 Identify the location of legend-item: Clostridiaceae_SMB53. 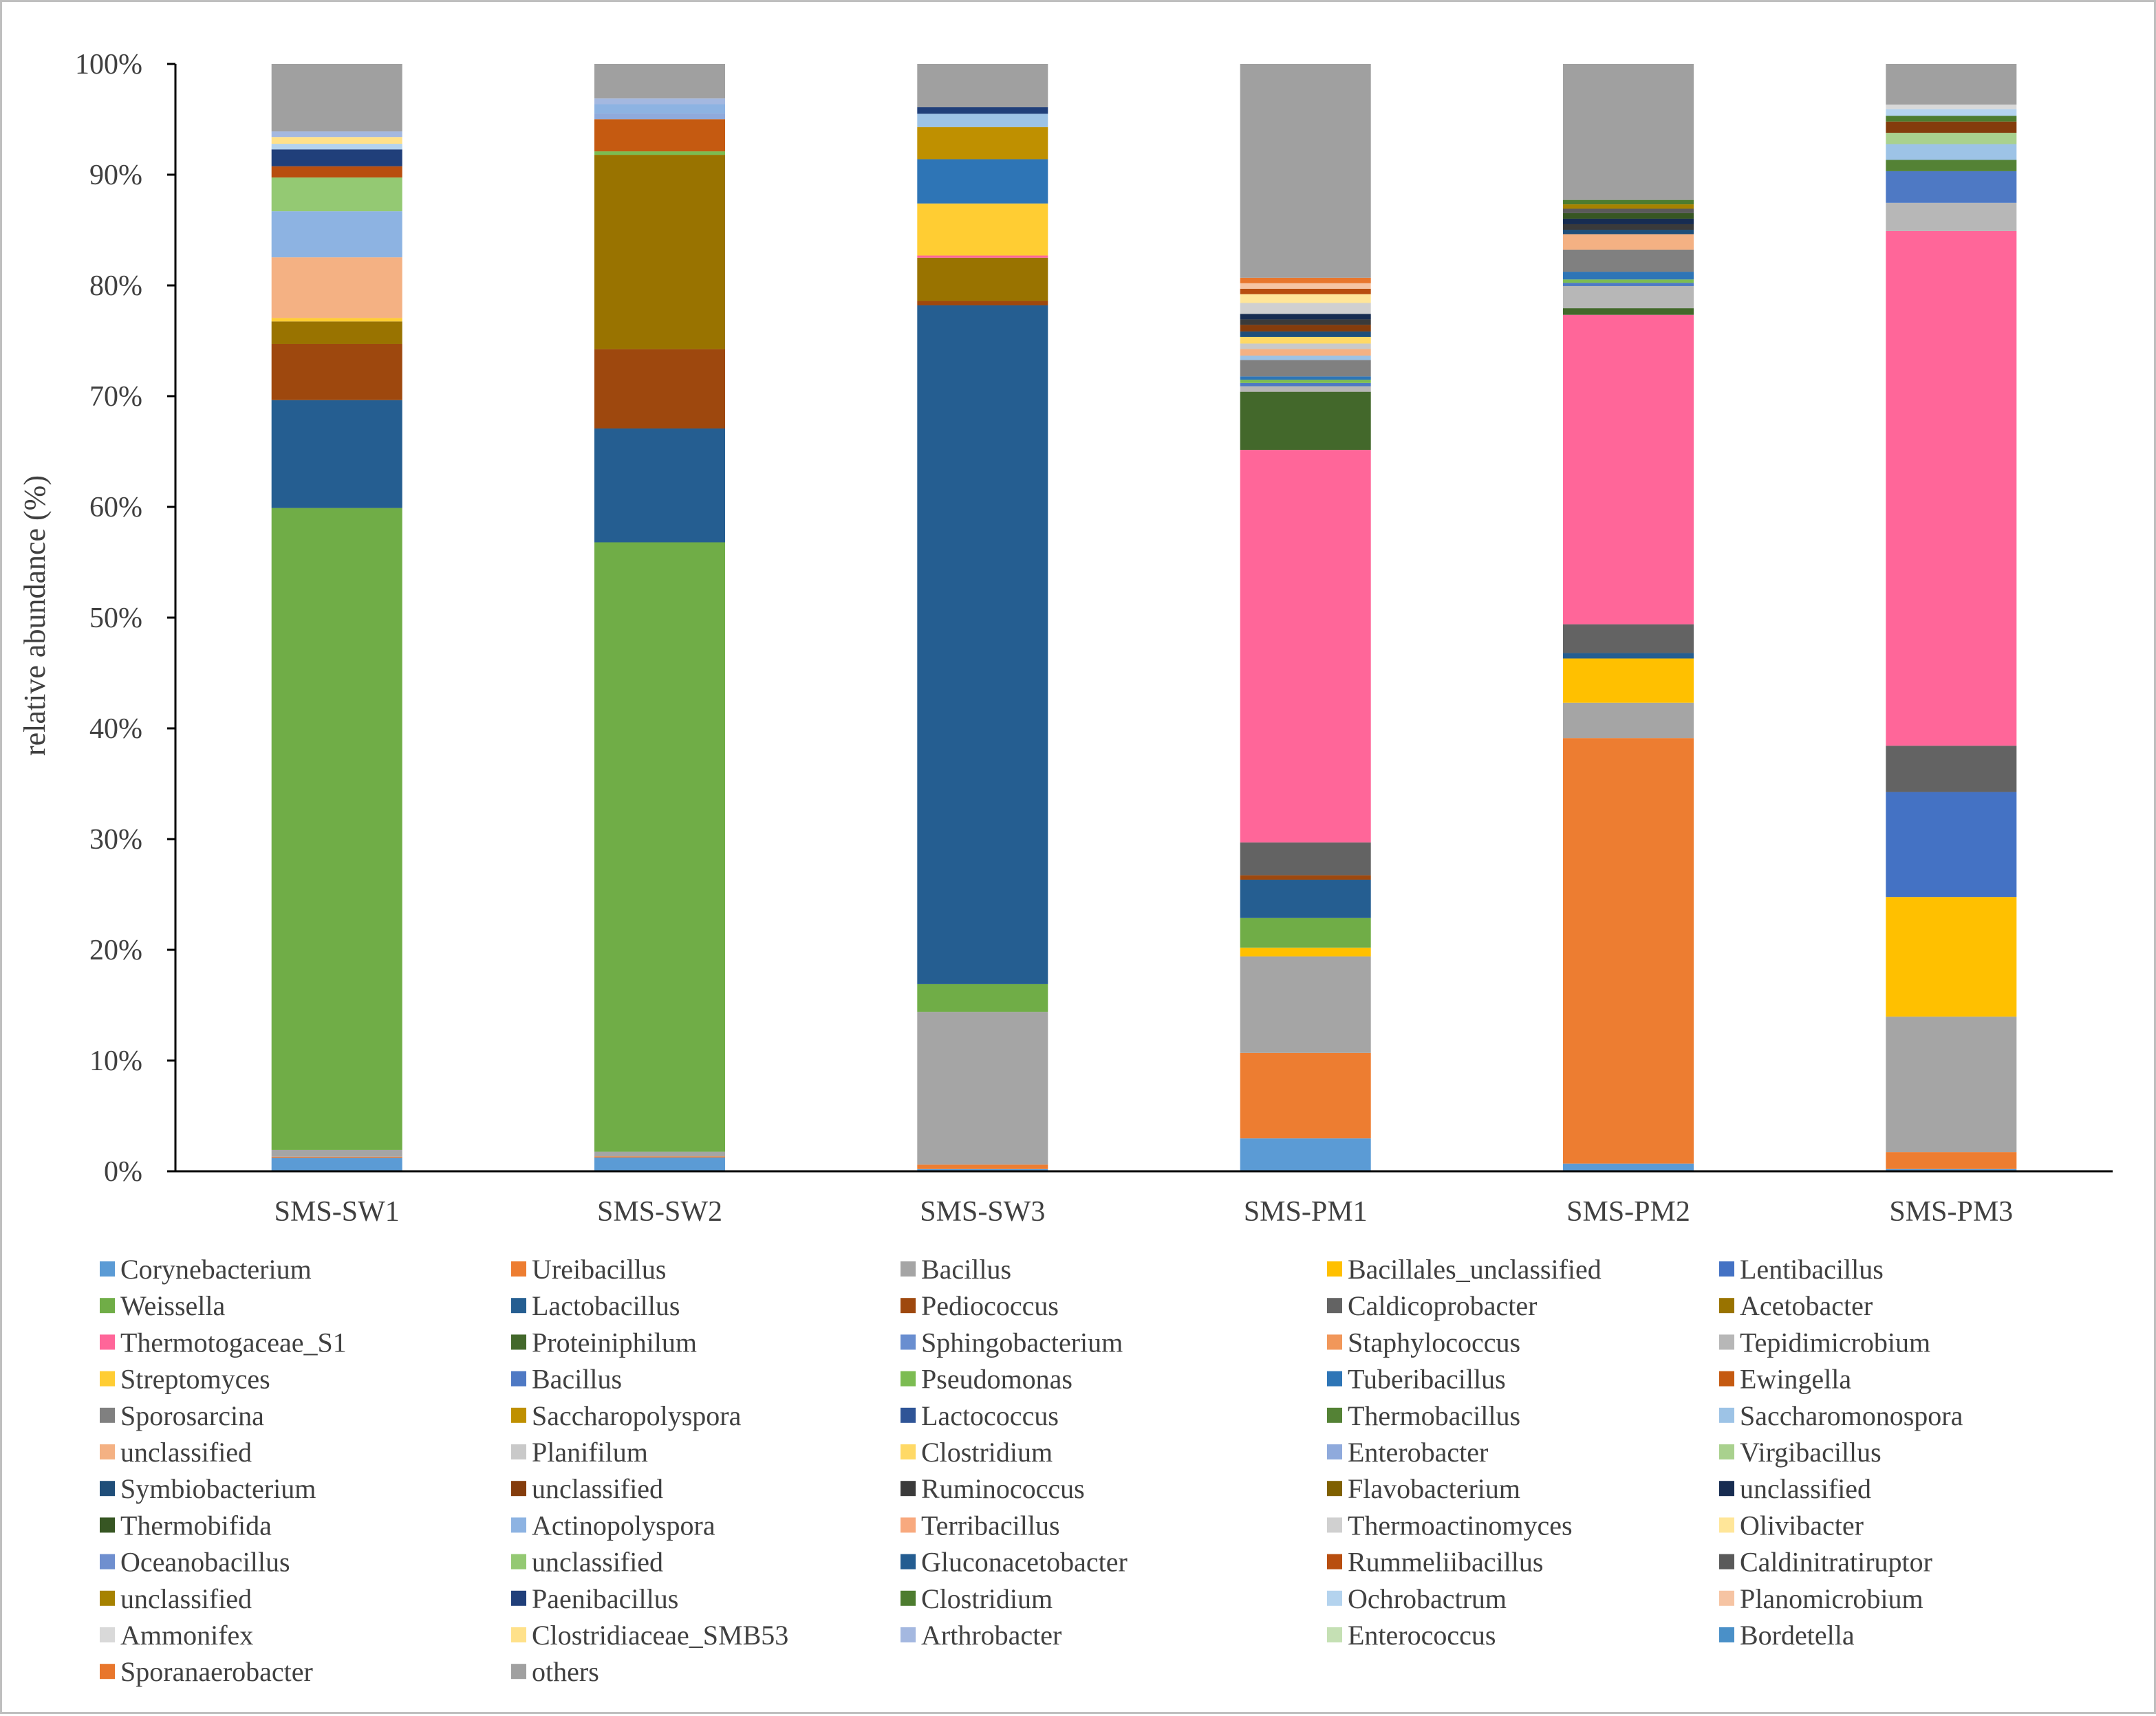
(649, 1635).